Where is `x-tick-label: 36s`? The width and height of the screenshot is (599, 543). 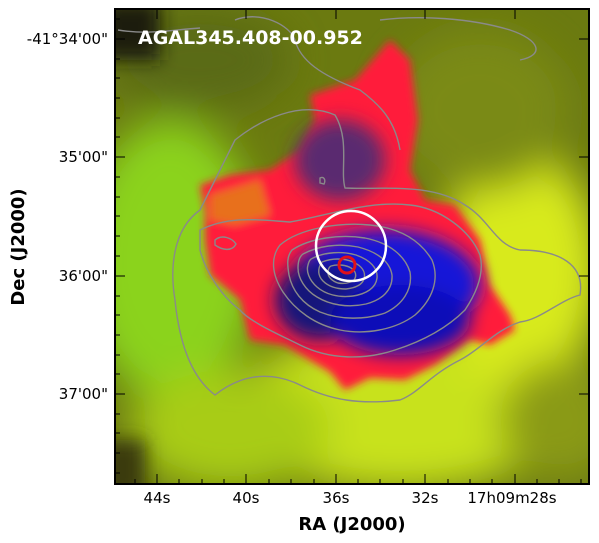
x-tick-label: 36s is located at coordinates (336, 498).